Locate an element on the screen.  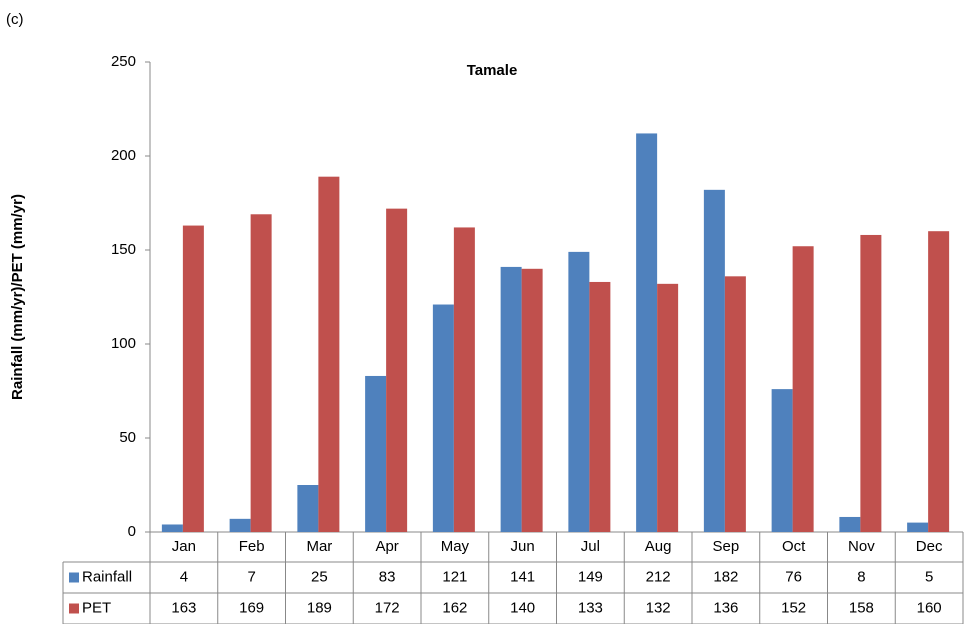
table-value: 158 is located at coordinates (861, 607).